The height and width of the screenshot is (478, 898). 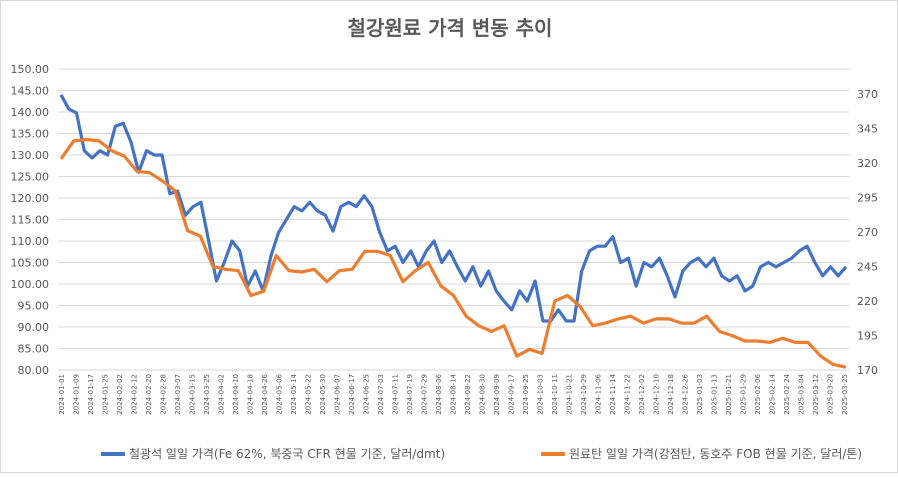 What do you see at coordinates (164, 394) in the screenshot?
I see `x-tick-label: 2024-02-28` at bounding box center [164, 394].